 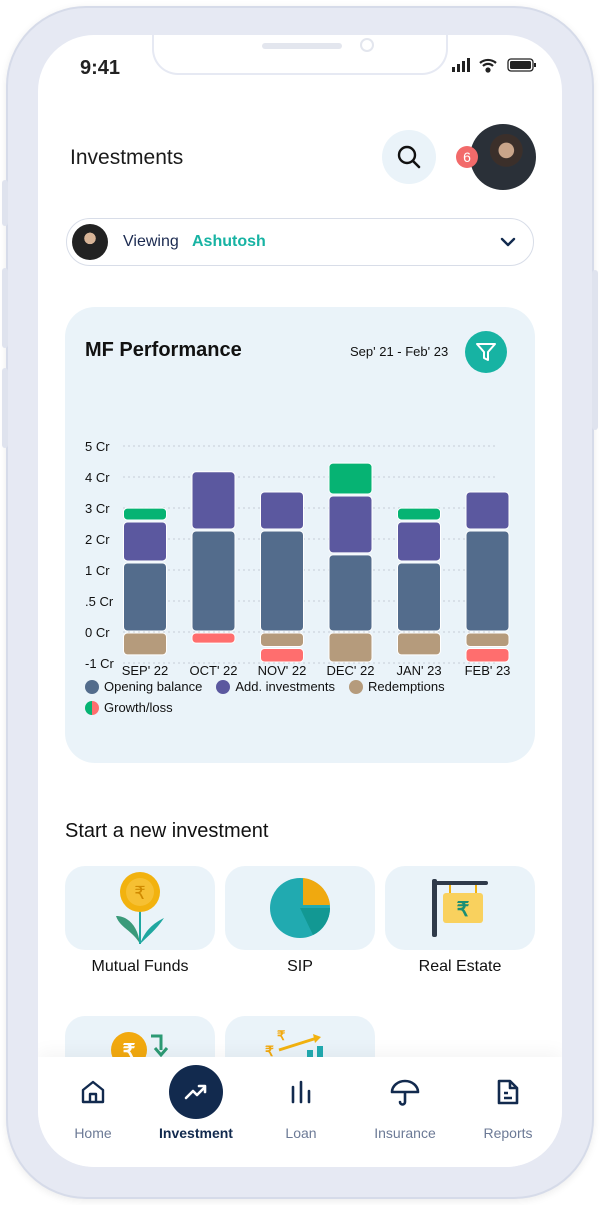 I want to click on legend-opening: Opening balance, so click(x=143, y=686).